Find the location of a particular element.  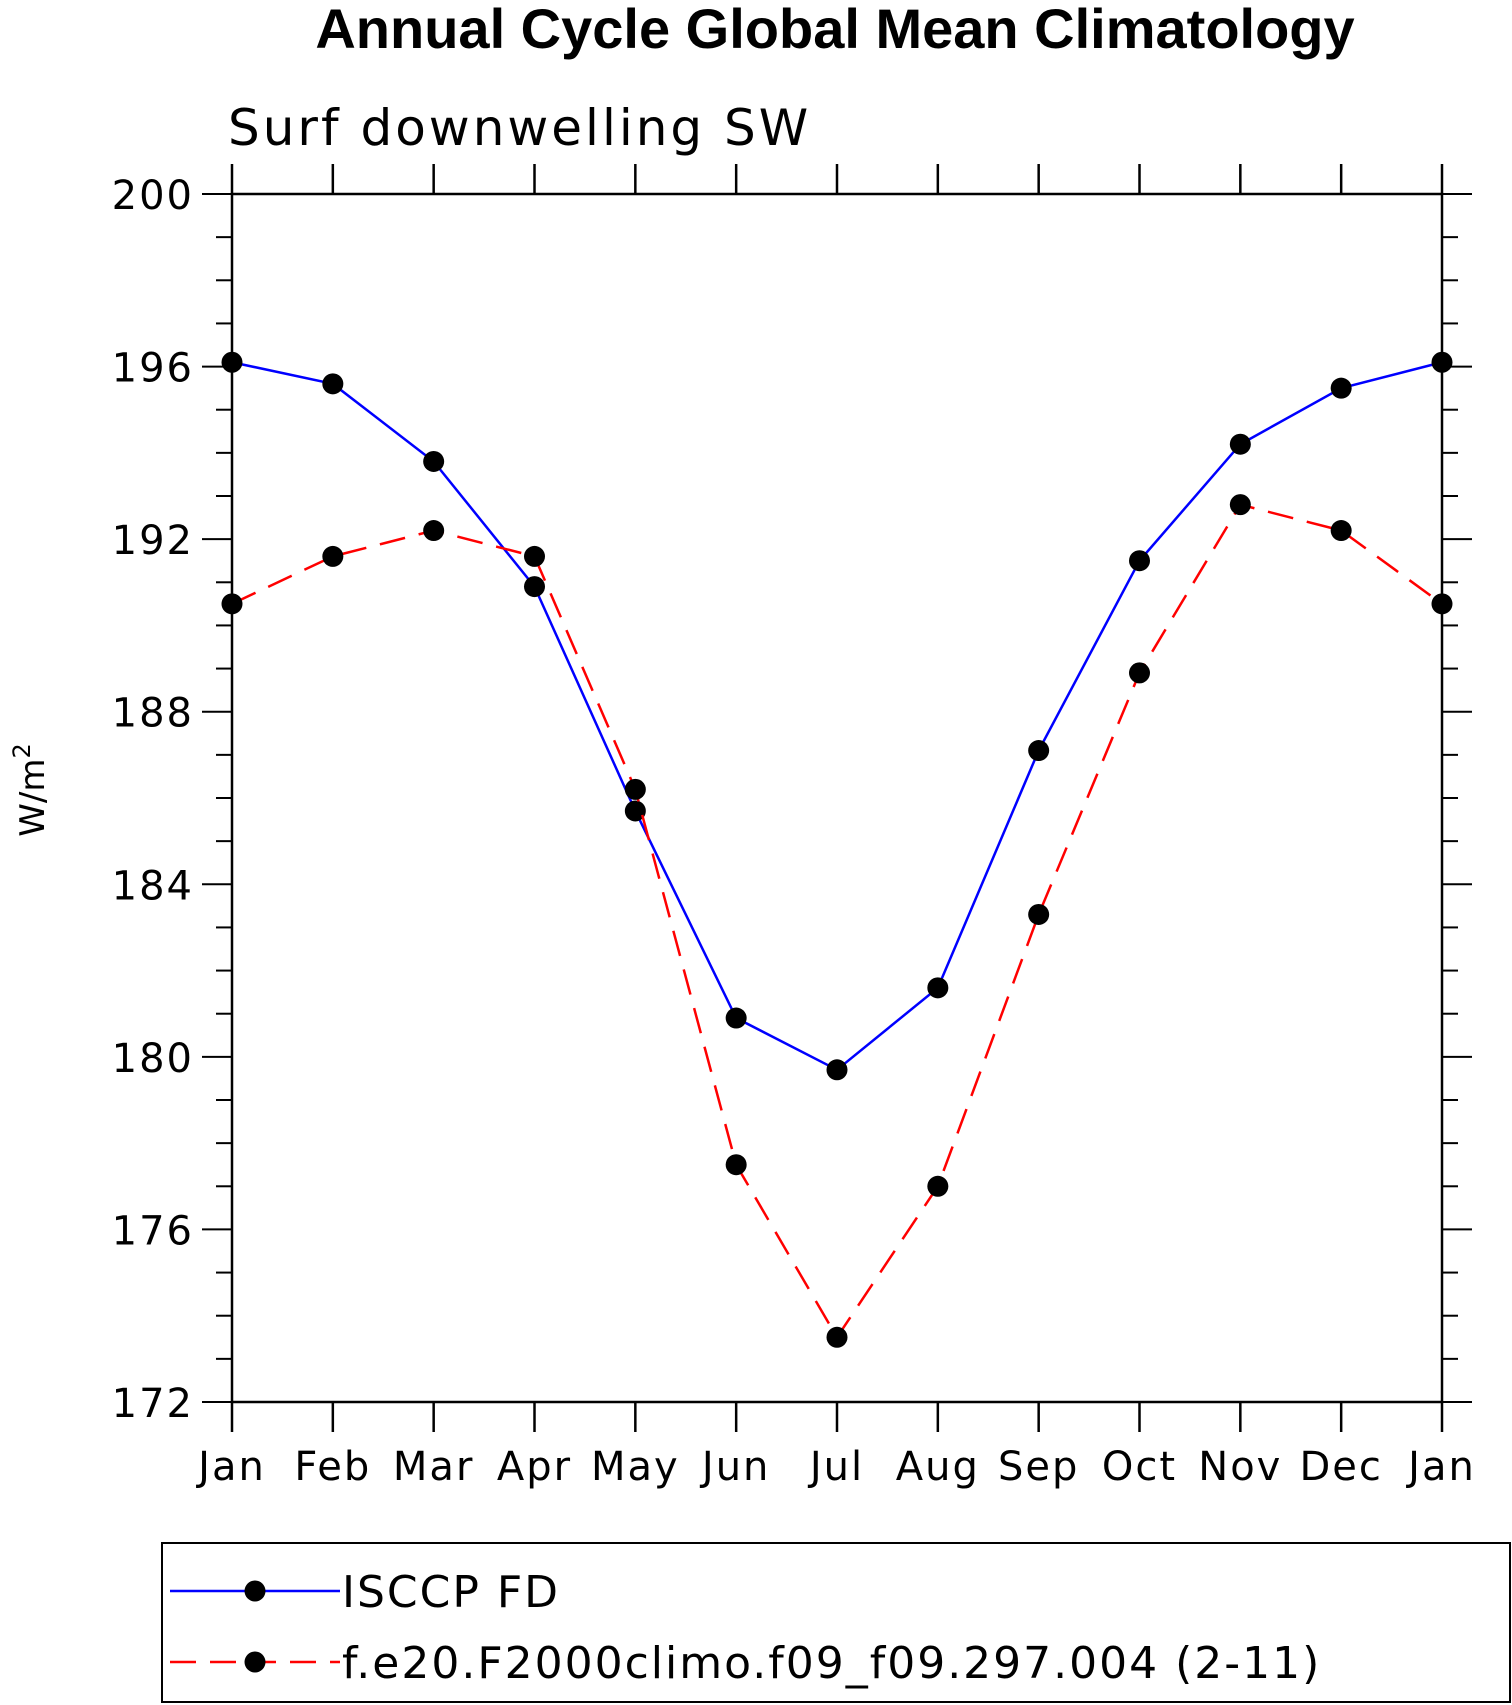

y-axis-label: W/m2 is located at coordinates (30, 789).